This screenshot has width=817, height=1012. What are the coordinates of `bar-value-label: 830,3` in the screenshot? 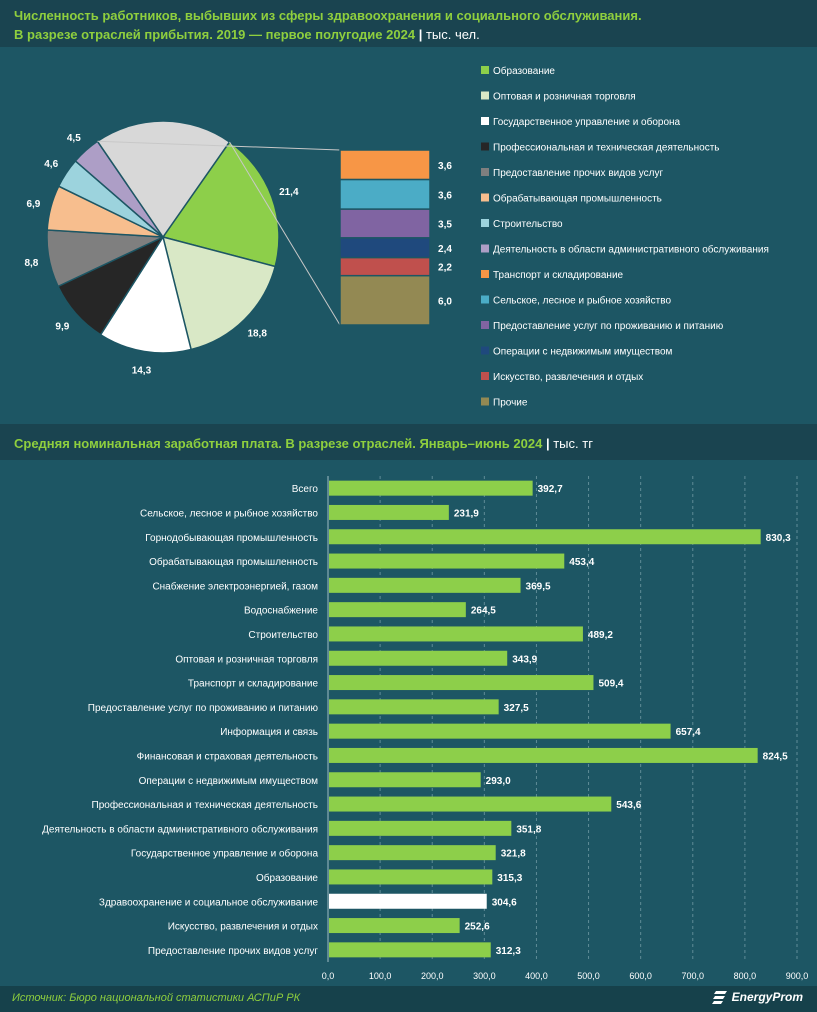 It's located at (778, 538).